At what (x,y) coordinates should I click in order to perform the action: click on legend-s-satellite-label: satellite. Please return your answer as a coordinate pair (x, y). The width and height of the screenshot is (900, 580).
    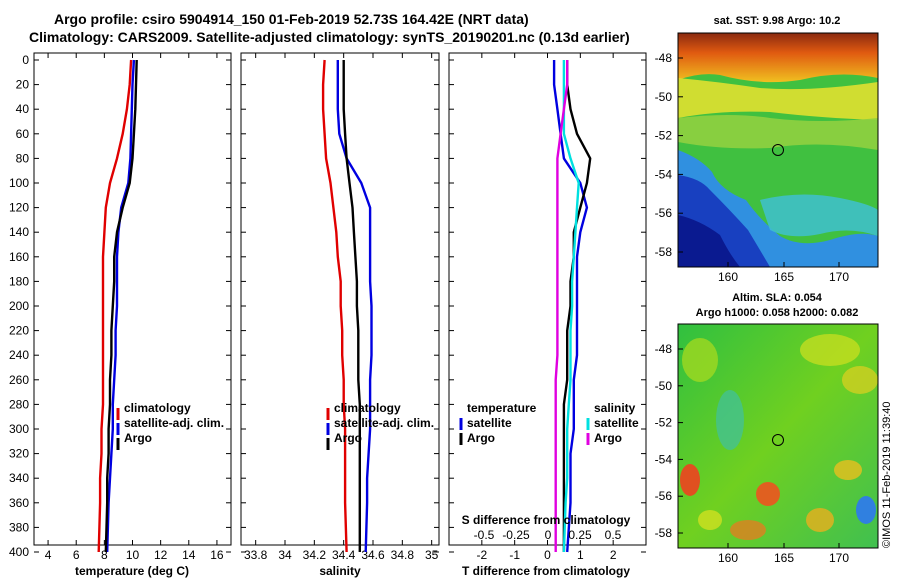
    Looking at the image, I should click on (616, 423).